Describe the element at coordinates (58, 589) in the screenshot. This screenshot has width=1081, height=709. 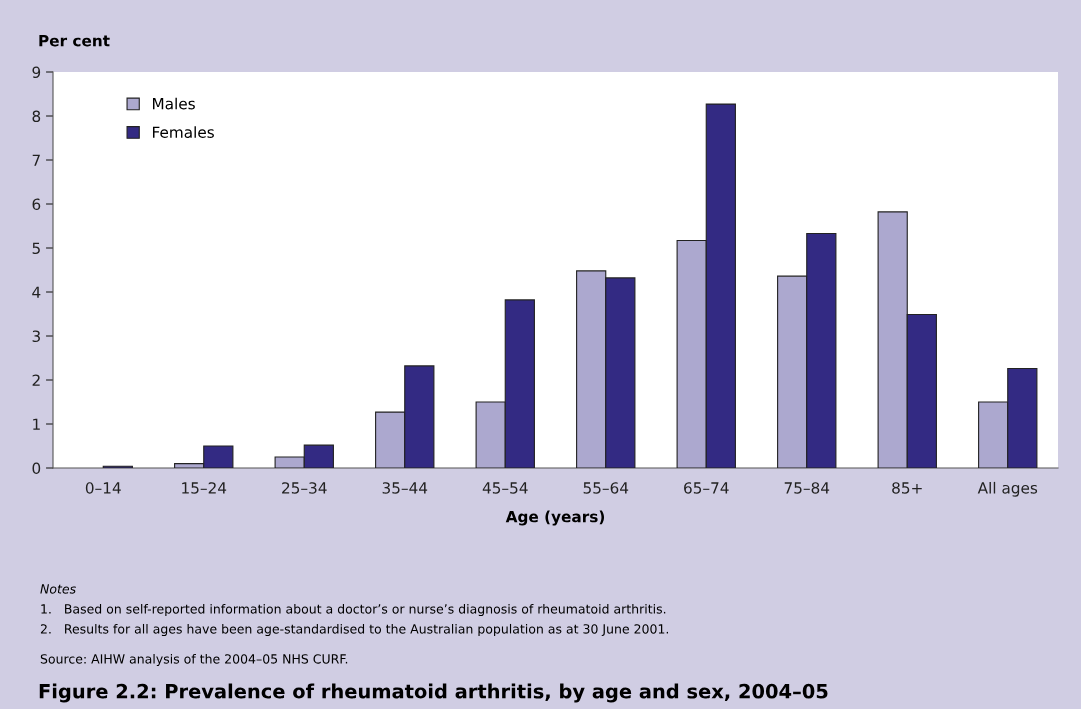
I see `text: Notes` at that location.